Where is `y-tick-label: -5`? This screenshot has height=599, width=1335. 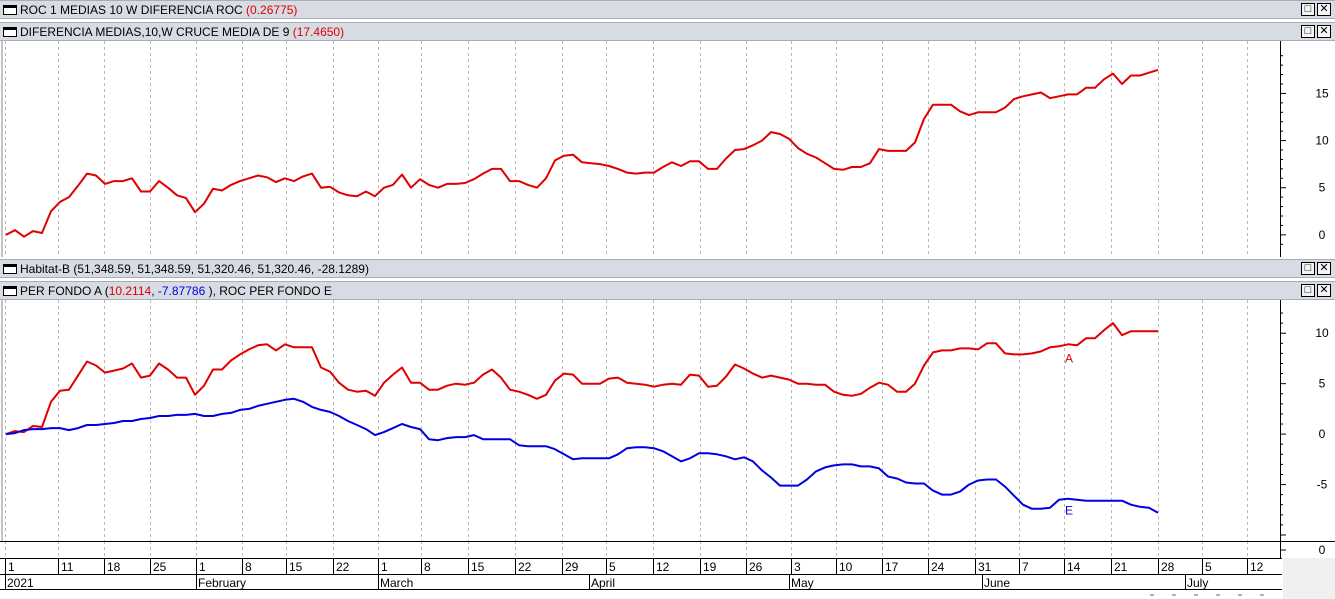
y-tick-label: -5 is located at coordinates (1322, 485).